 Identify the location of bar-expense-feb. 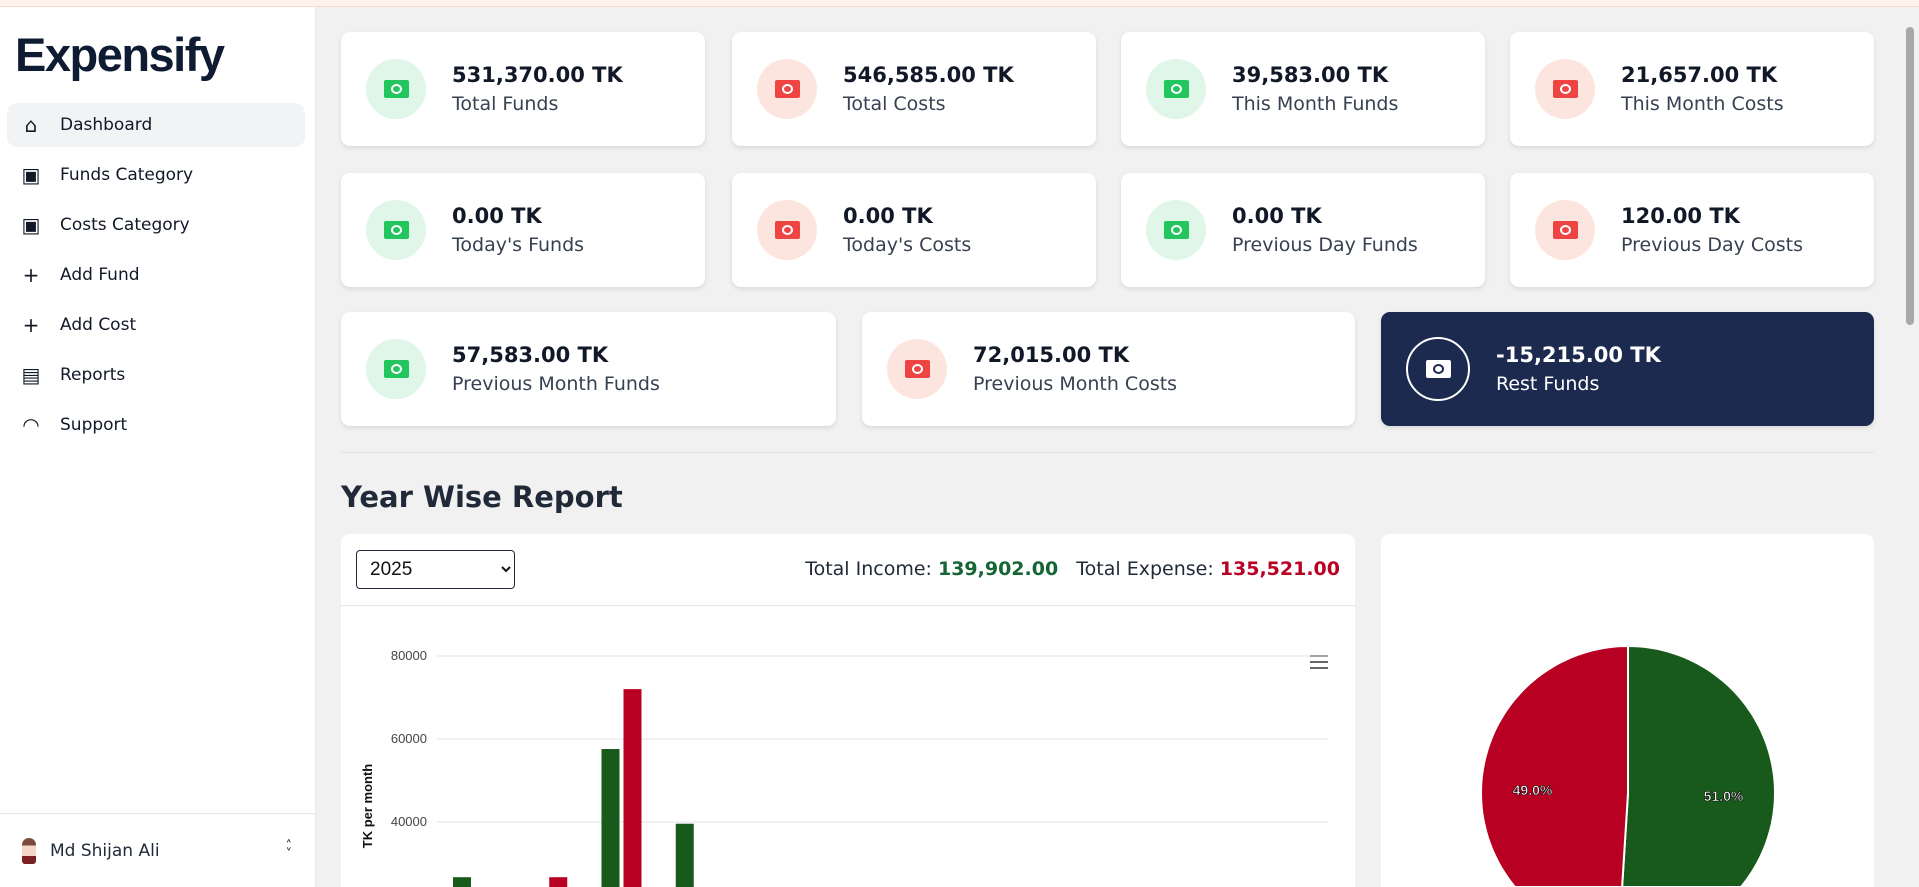
(558, 882).